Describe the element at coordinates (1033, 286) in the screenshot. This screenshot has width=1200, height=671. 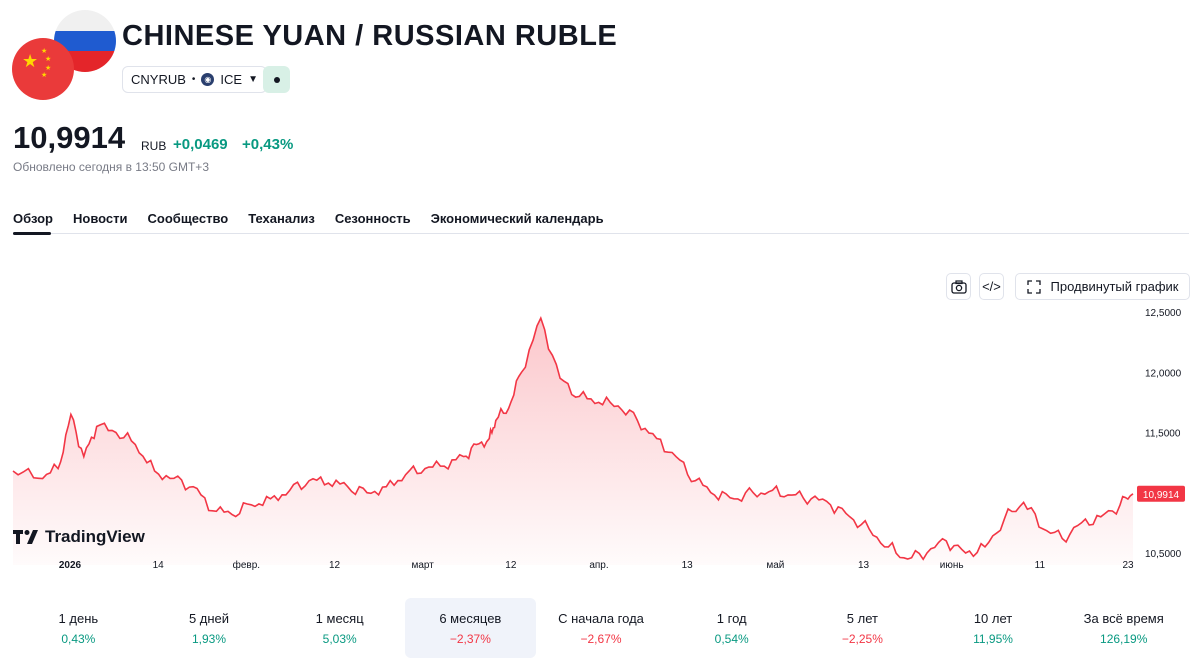
I see `fullscreen-icon` at that location.